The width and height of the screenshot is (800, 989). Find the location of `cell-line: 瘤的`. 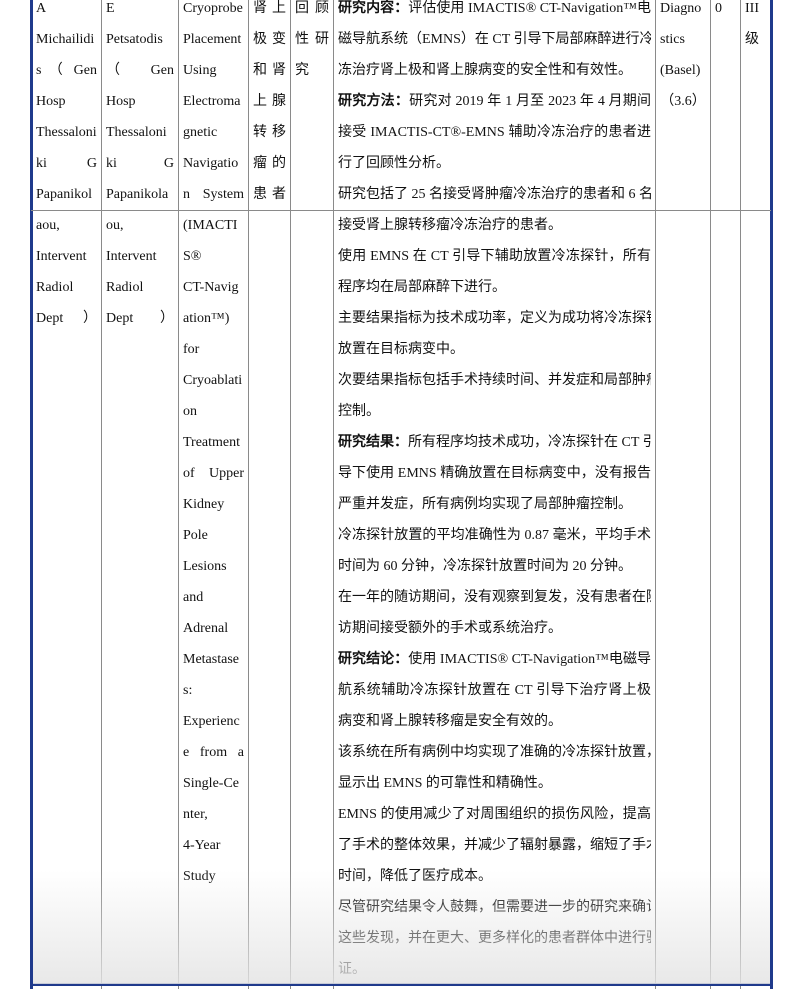

cell-line: 瘤的 is located at coordinates (269, 163).